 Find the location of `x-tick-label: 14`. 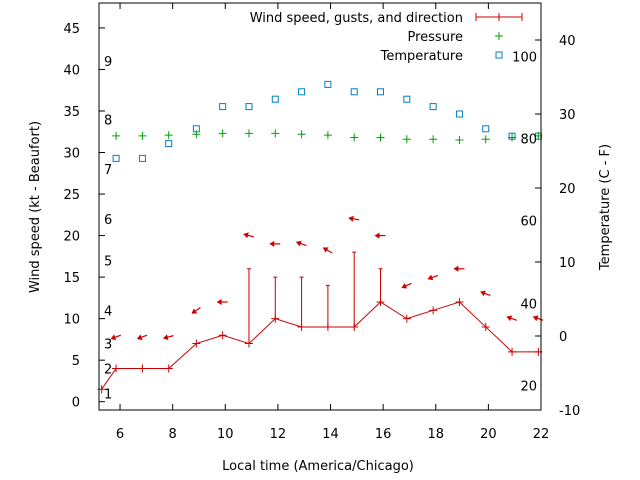

x-tick-label: 14 is located at coordinates (330, 434).